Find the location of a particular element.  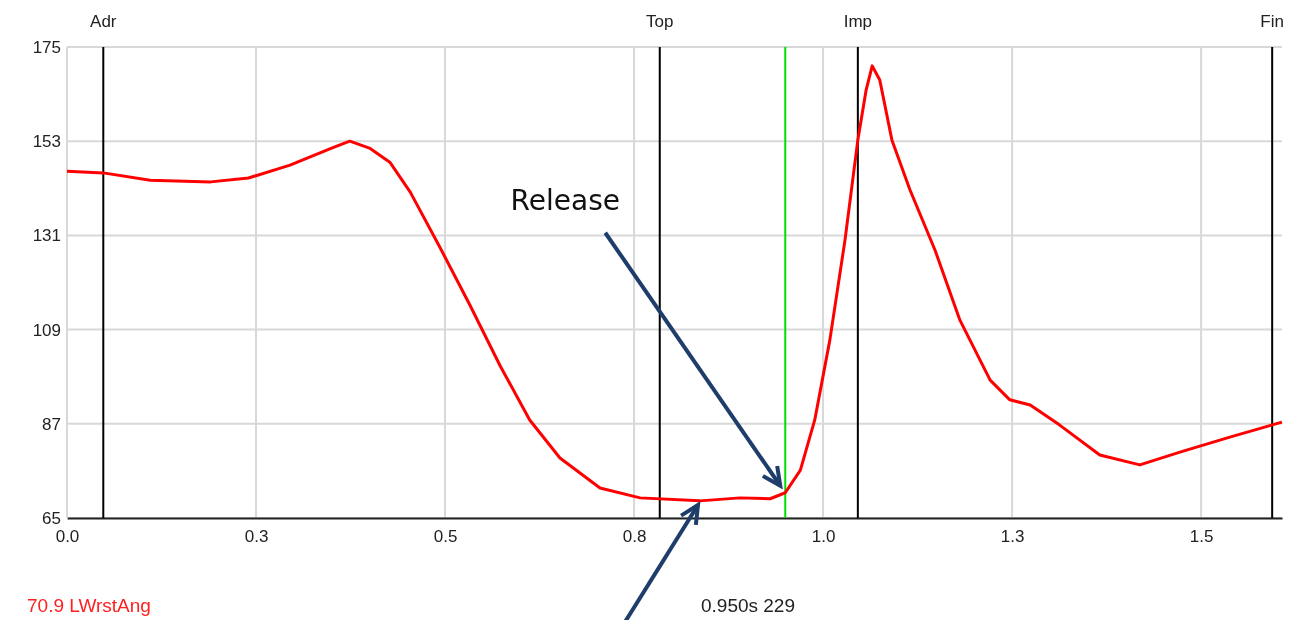

x-tick-label: 0.5 is located at coordinates (445, 537).